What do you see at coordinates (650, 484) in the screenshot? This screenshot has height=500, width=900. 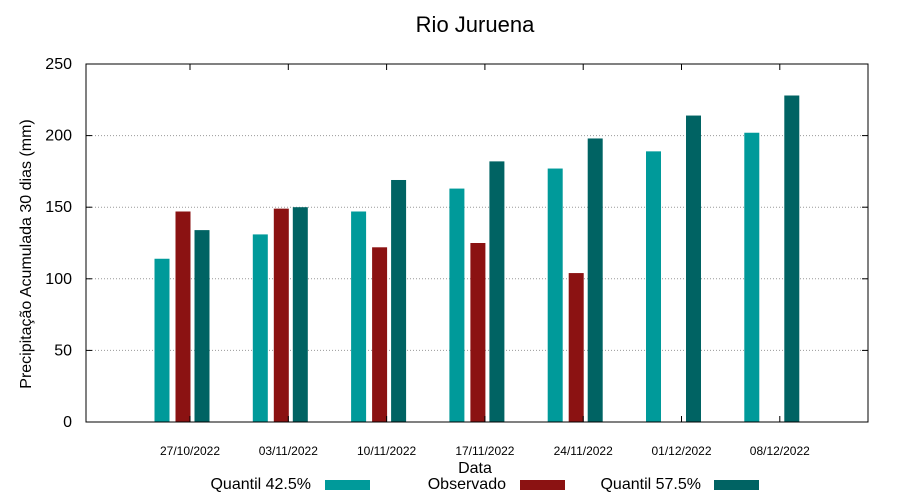 I see `legend-label: Quantil 57.5%` at bounding box center [650, 484].